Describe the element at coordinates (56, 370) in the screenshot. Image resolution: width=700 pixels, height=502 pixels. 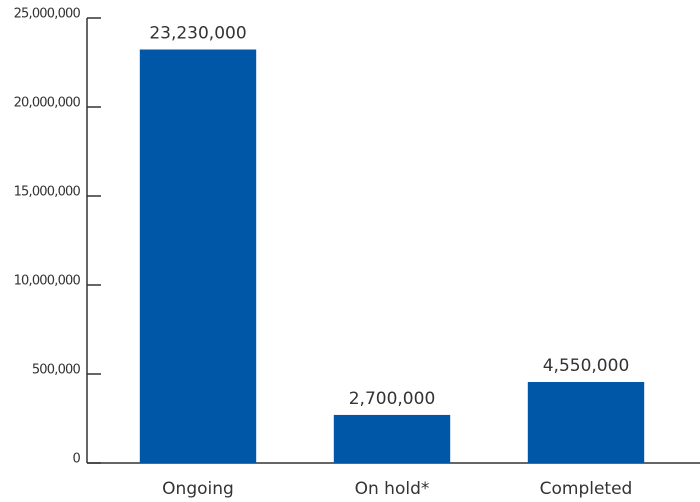
I see `y-tick-label: 500,000` at that location.